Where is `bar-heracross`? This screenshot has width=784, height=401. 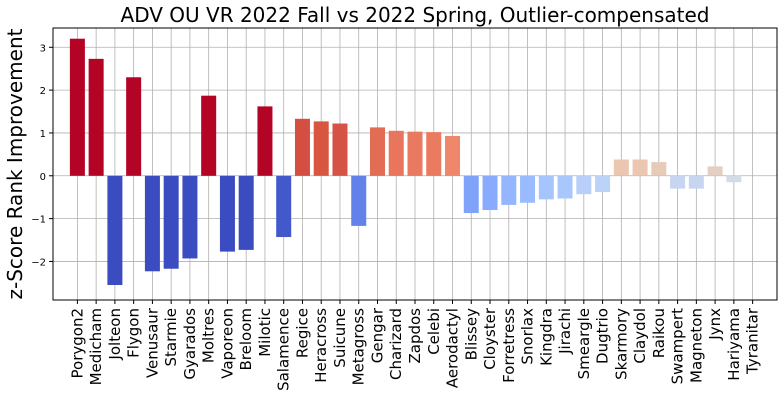 bar-heracross is located at coordinates (321, 148).